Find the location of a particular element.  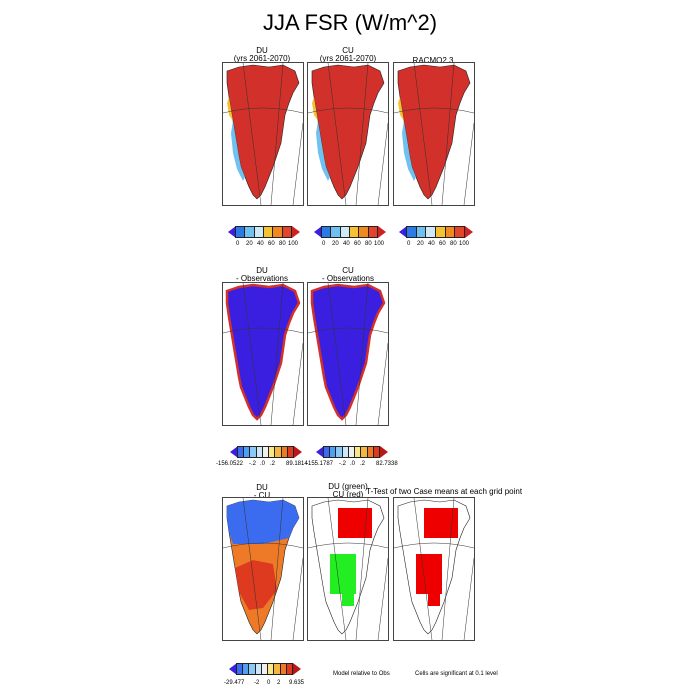

panel-label-du-cu: DU - CU is located at coordinates (262, 491).